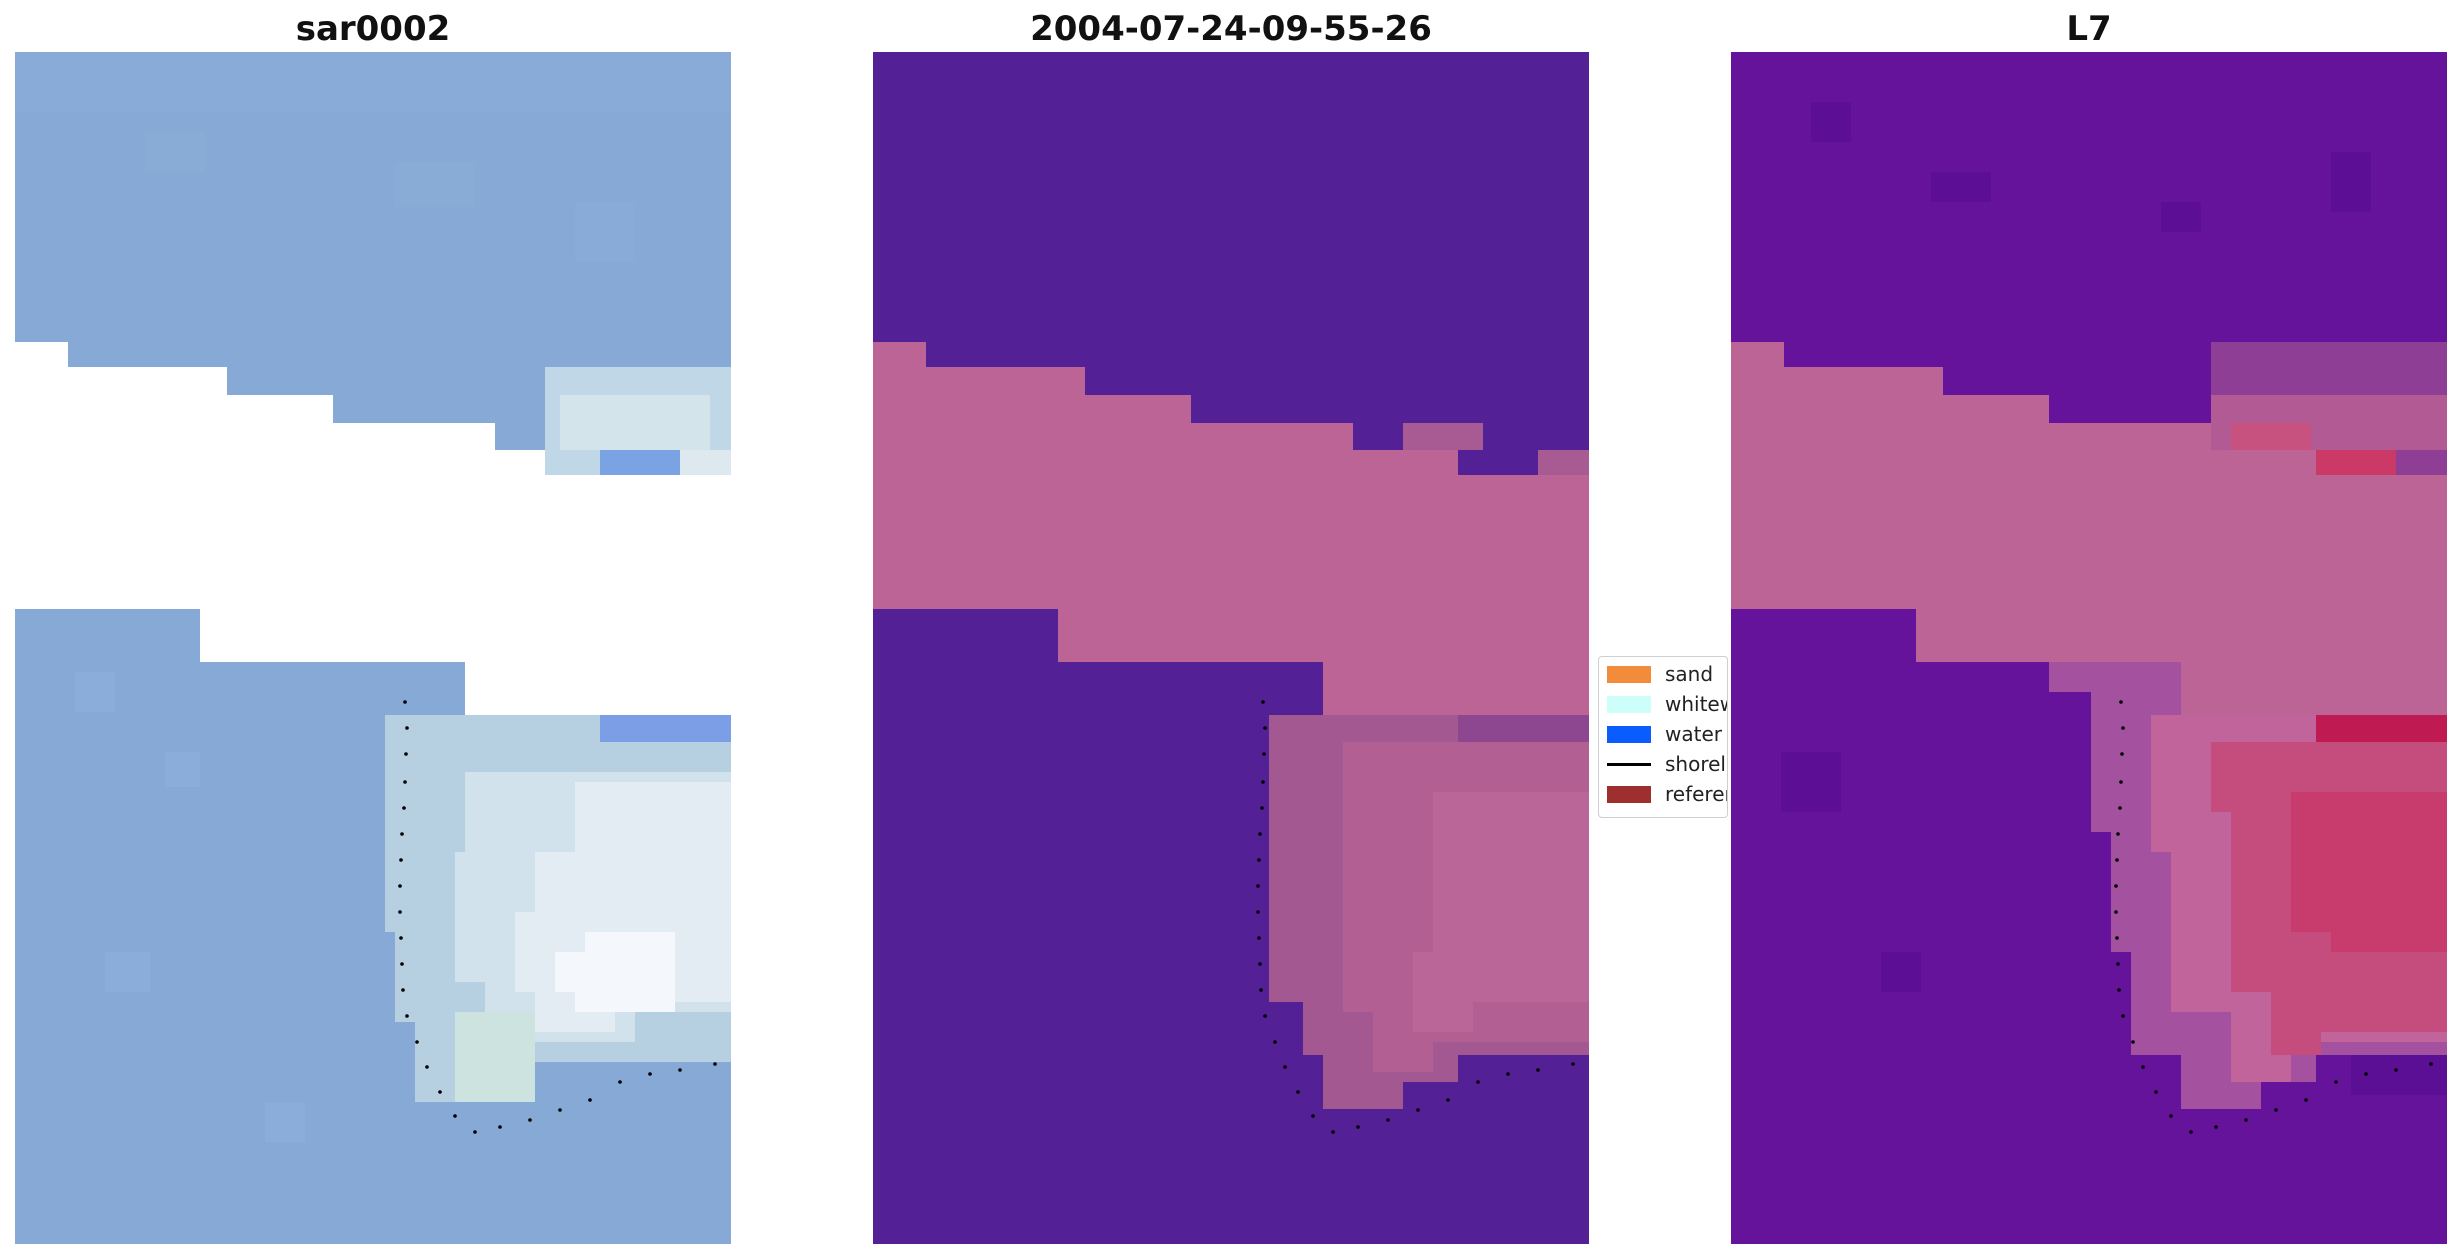 This screenshot has height=1259, width=2460. Describe the element at coordinates (1696, 764) in the screenshot. I see `legend-label: shoreli` at that location.